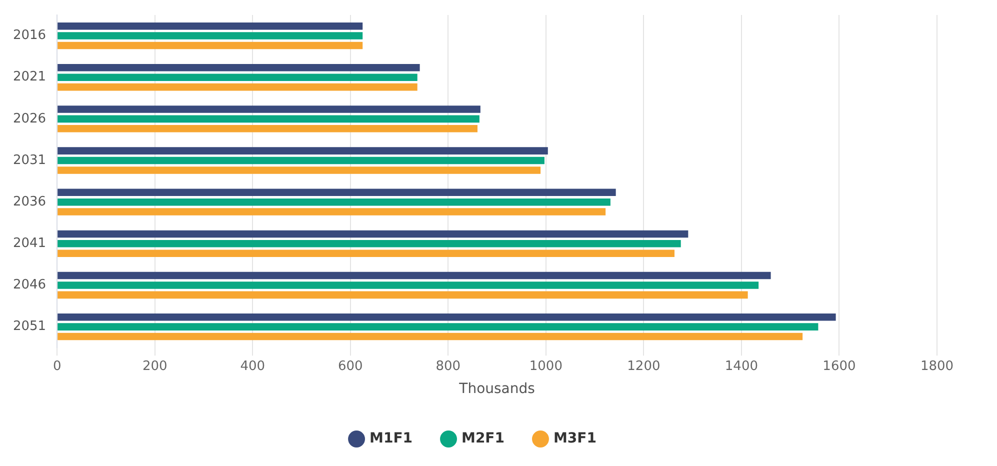 Image resolution: width=997 pixels, height=466 pixels. What do you see at coordinates (29, 77) in the screenshot?
I see `y-tick-label: 2021` at bounding box center [29, 77].